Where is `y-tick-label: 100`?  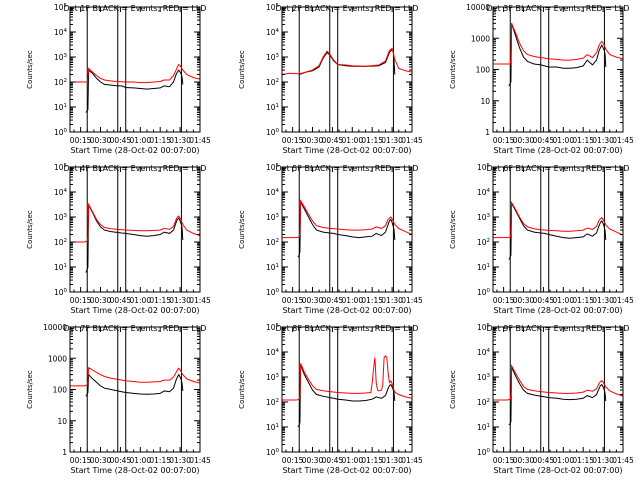
y-tick-label: 100 is located at coordinates (61, 292).